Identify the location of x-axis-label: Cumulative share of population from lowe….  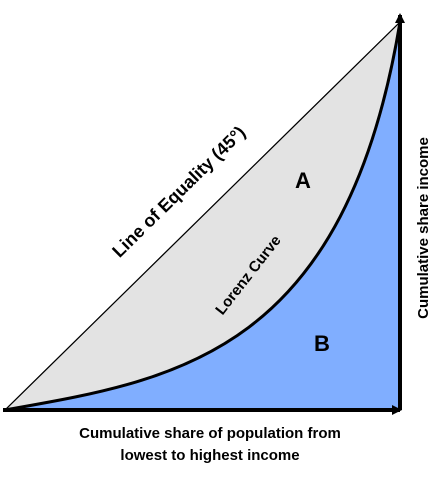
(210, 445).